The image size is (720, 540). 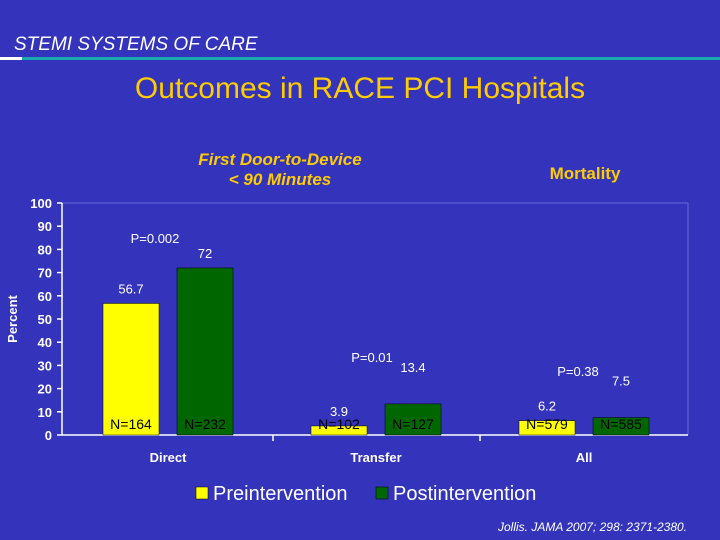 I want to click on y-tick-label: 30, so click(x=45, y=365).